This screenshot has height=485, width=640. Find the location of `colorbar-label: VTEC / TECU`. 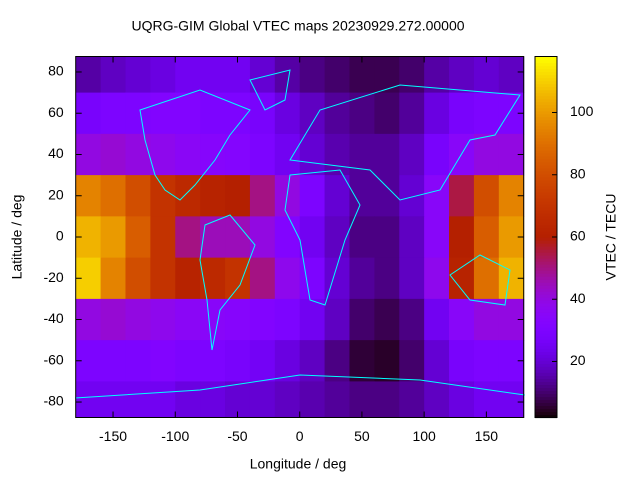

colorbar-label: VTEC / TECU is located at coordinates (611, 237).